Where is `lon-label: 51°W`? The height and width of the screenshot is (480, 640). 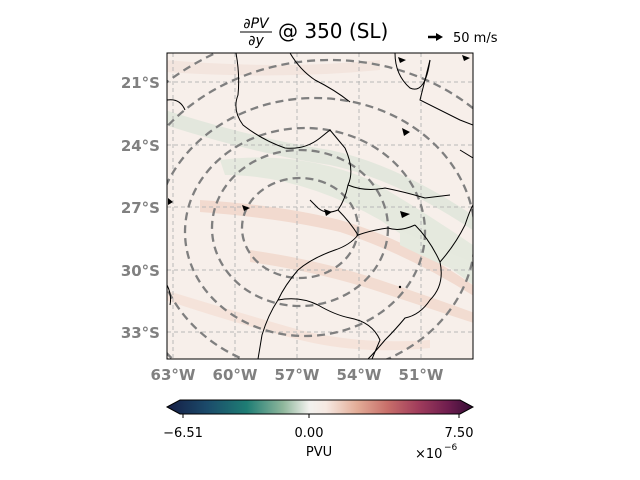
lon-label: 51°W is located at coordinates (421, 375).